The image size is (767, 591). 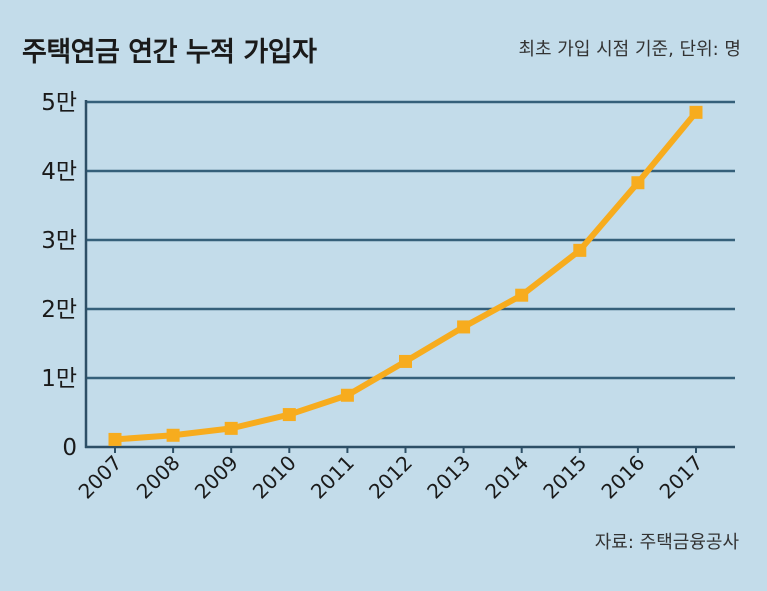 What do you see at coordinates (681, 477) in the screenshot?
I see `x-tick-label-10: 2017` at bounding box center [681, 477].